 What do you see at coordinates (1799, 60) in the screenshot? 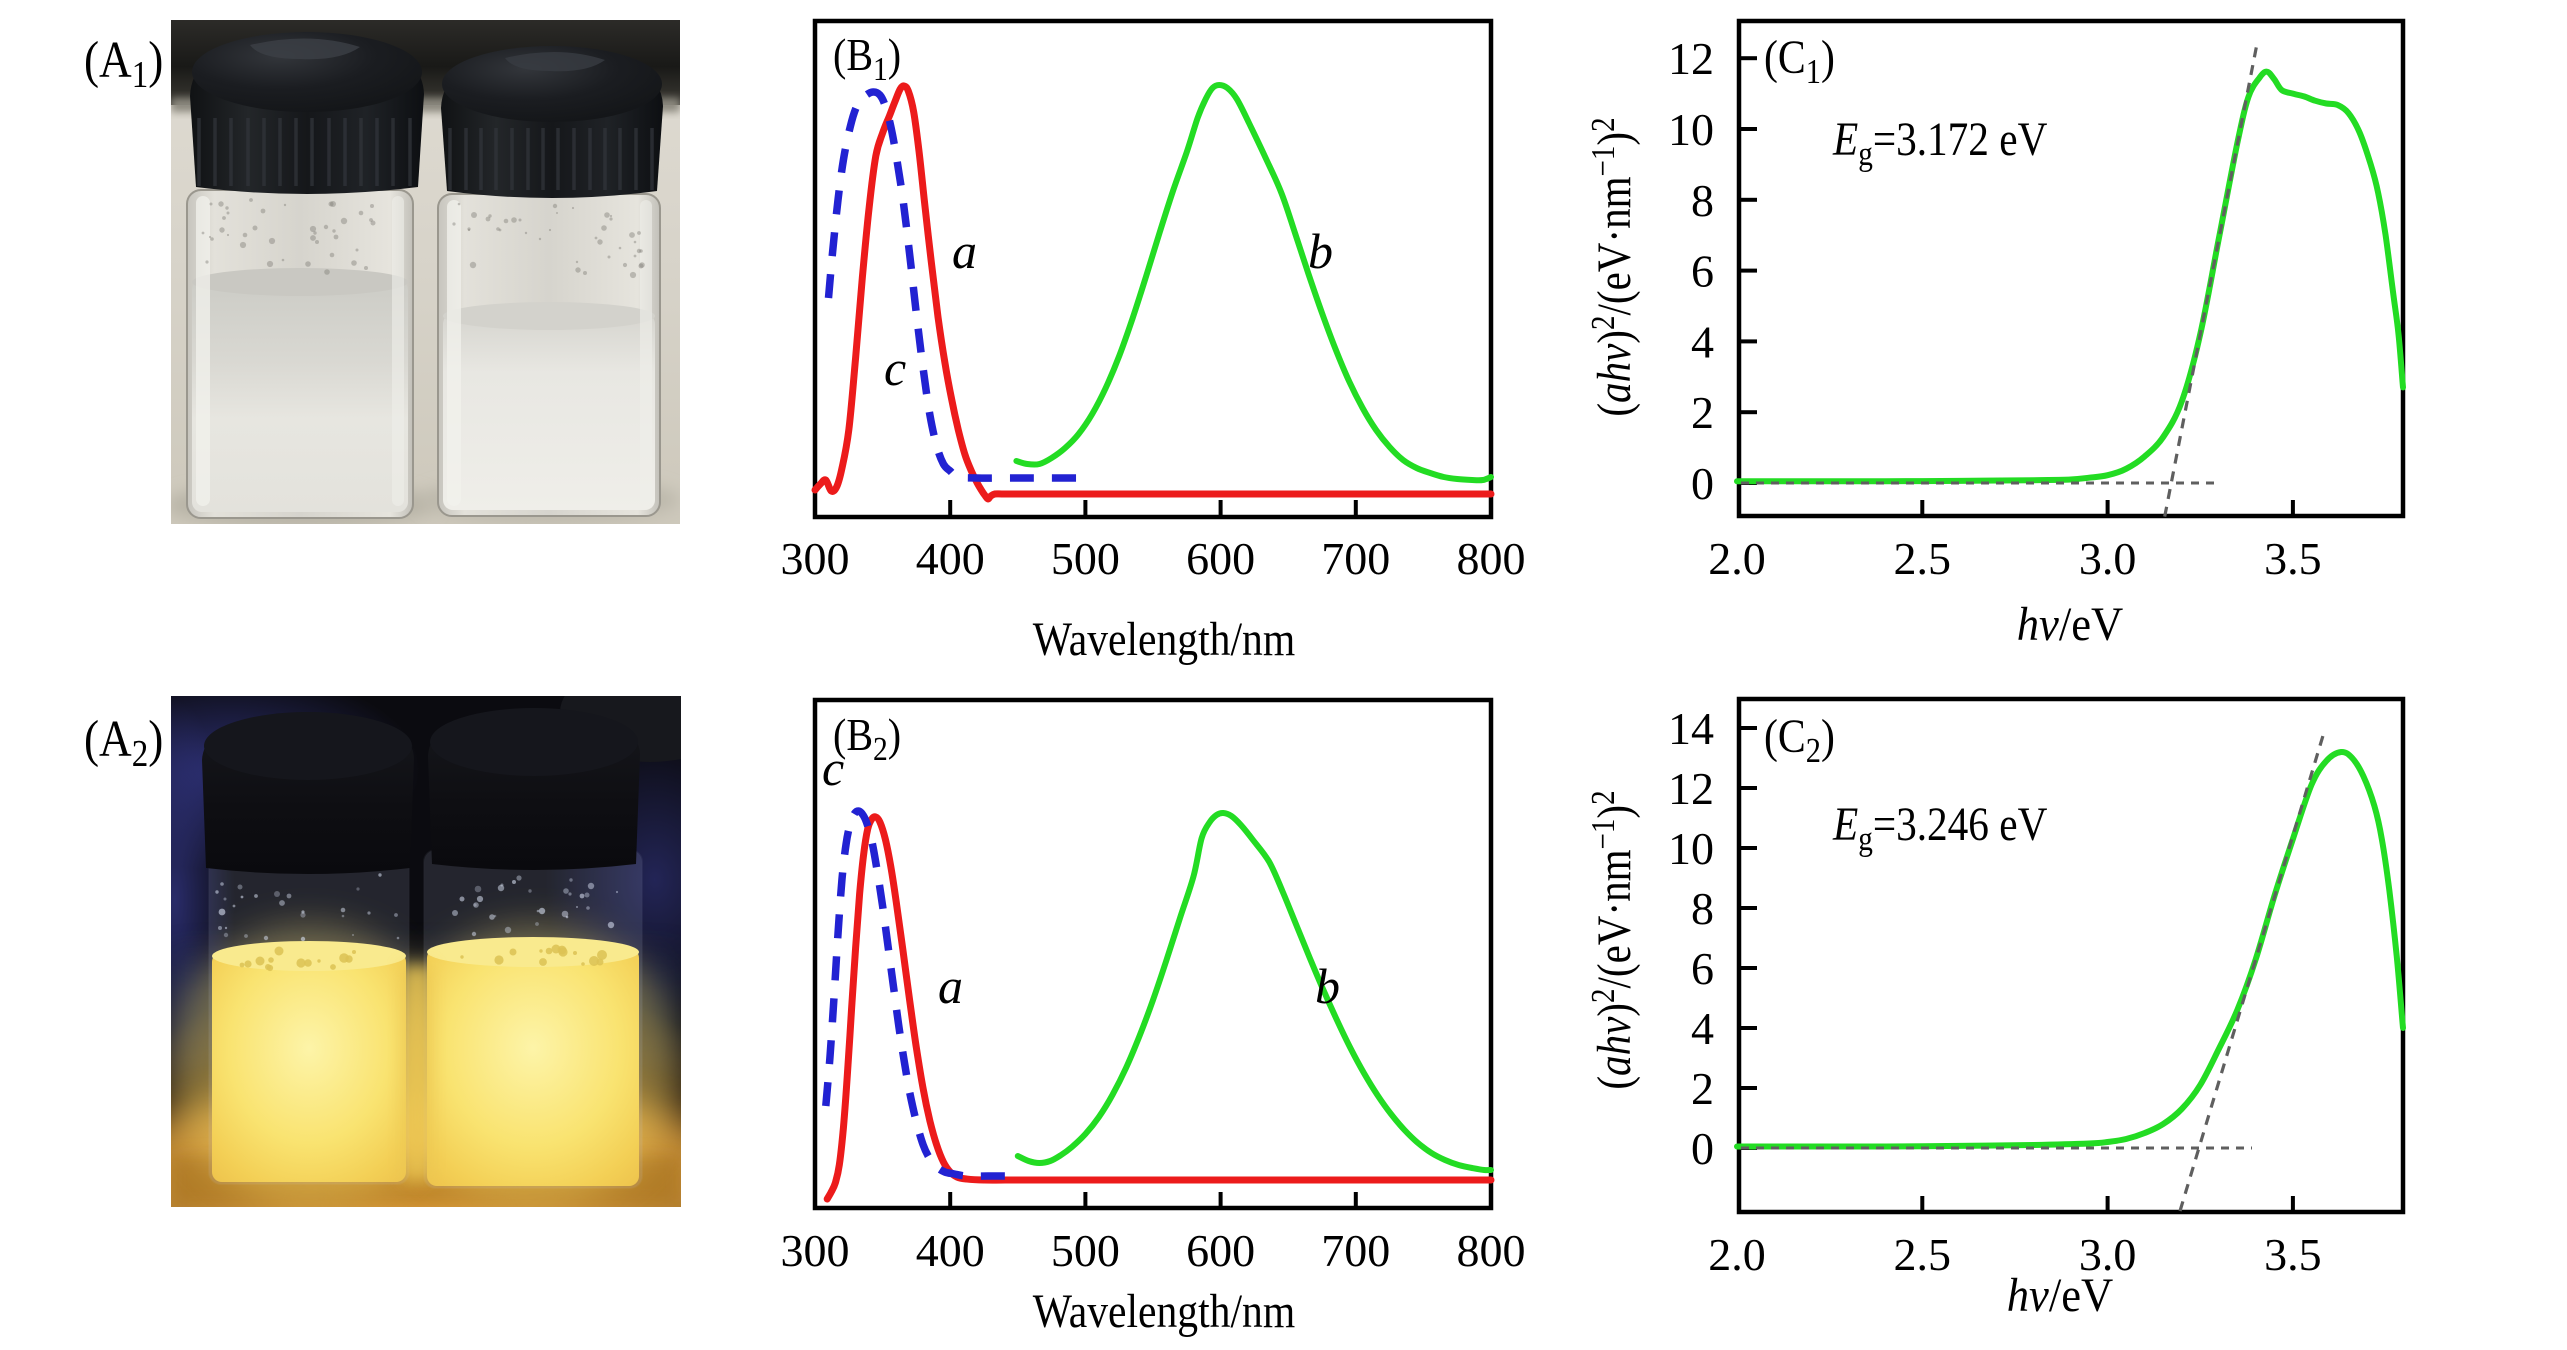
I see `svg-text: (C1)` at bounding box center [1799, 60].